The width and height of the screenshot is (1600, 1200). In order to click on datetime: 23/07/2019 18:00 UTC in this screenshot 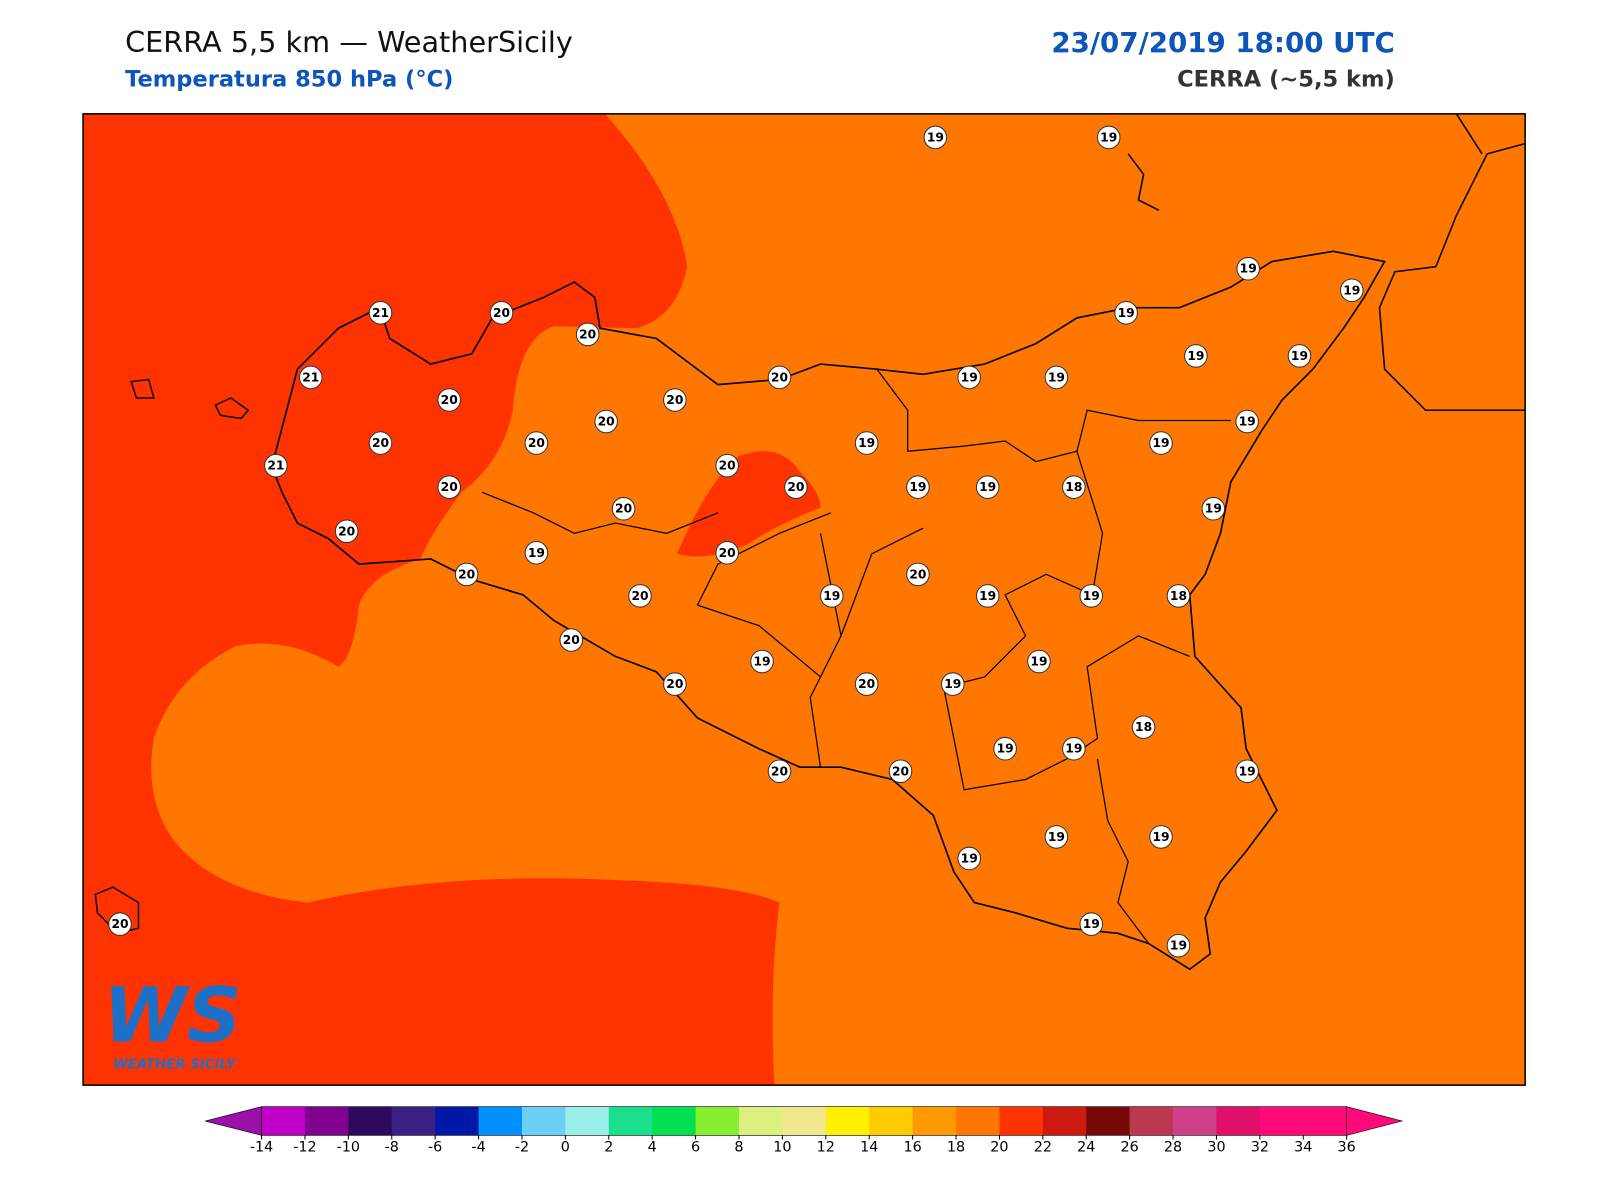, I will do `click(1222, 42)`.